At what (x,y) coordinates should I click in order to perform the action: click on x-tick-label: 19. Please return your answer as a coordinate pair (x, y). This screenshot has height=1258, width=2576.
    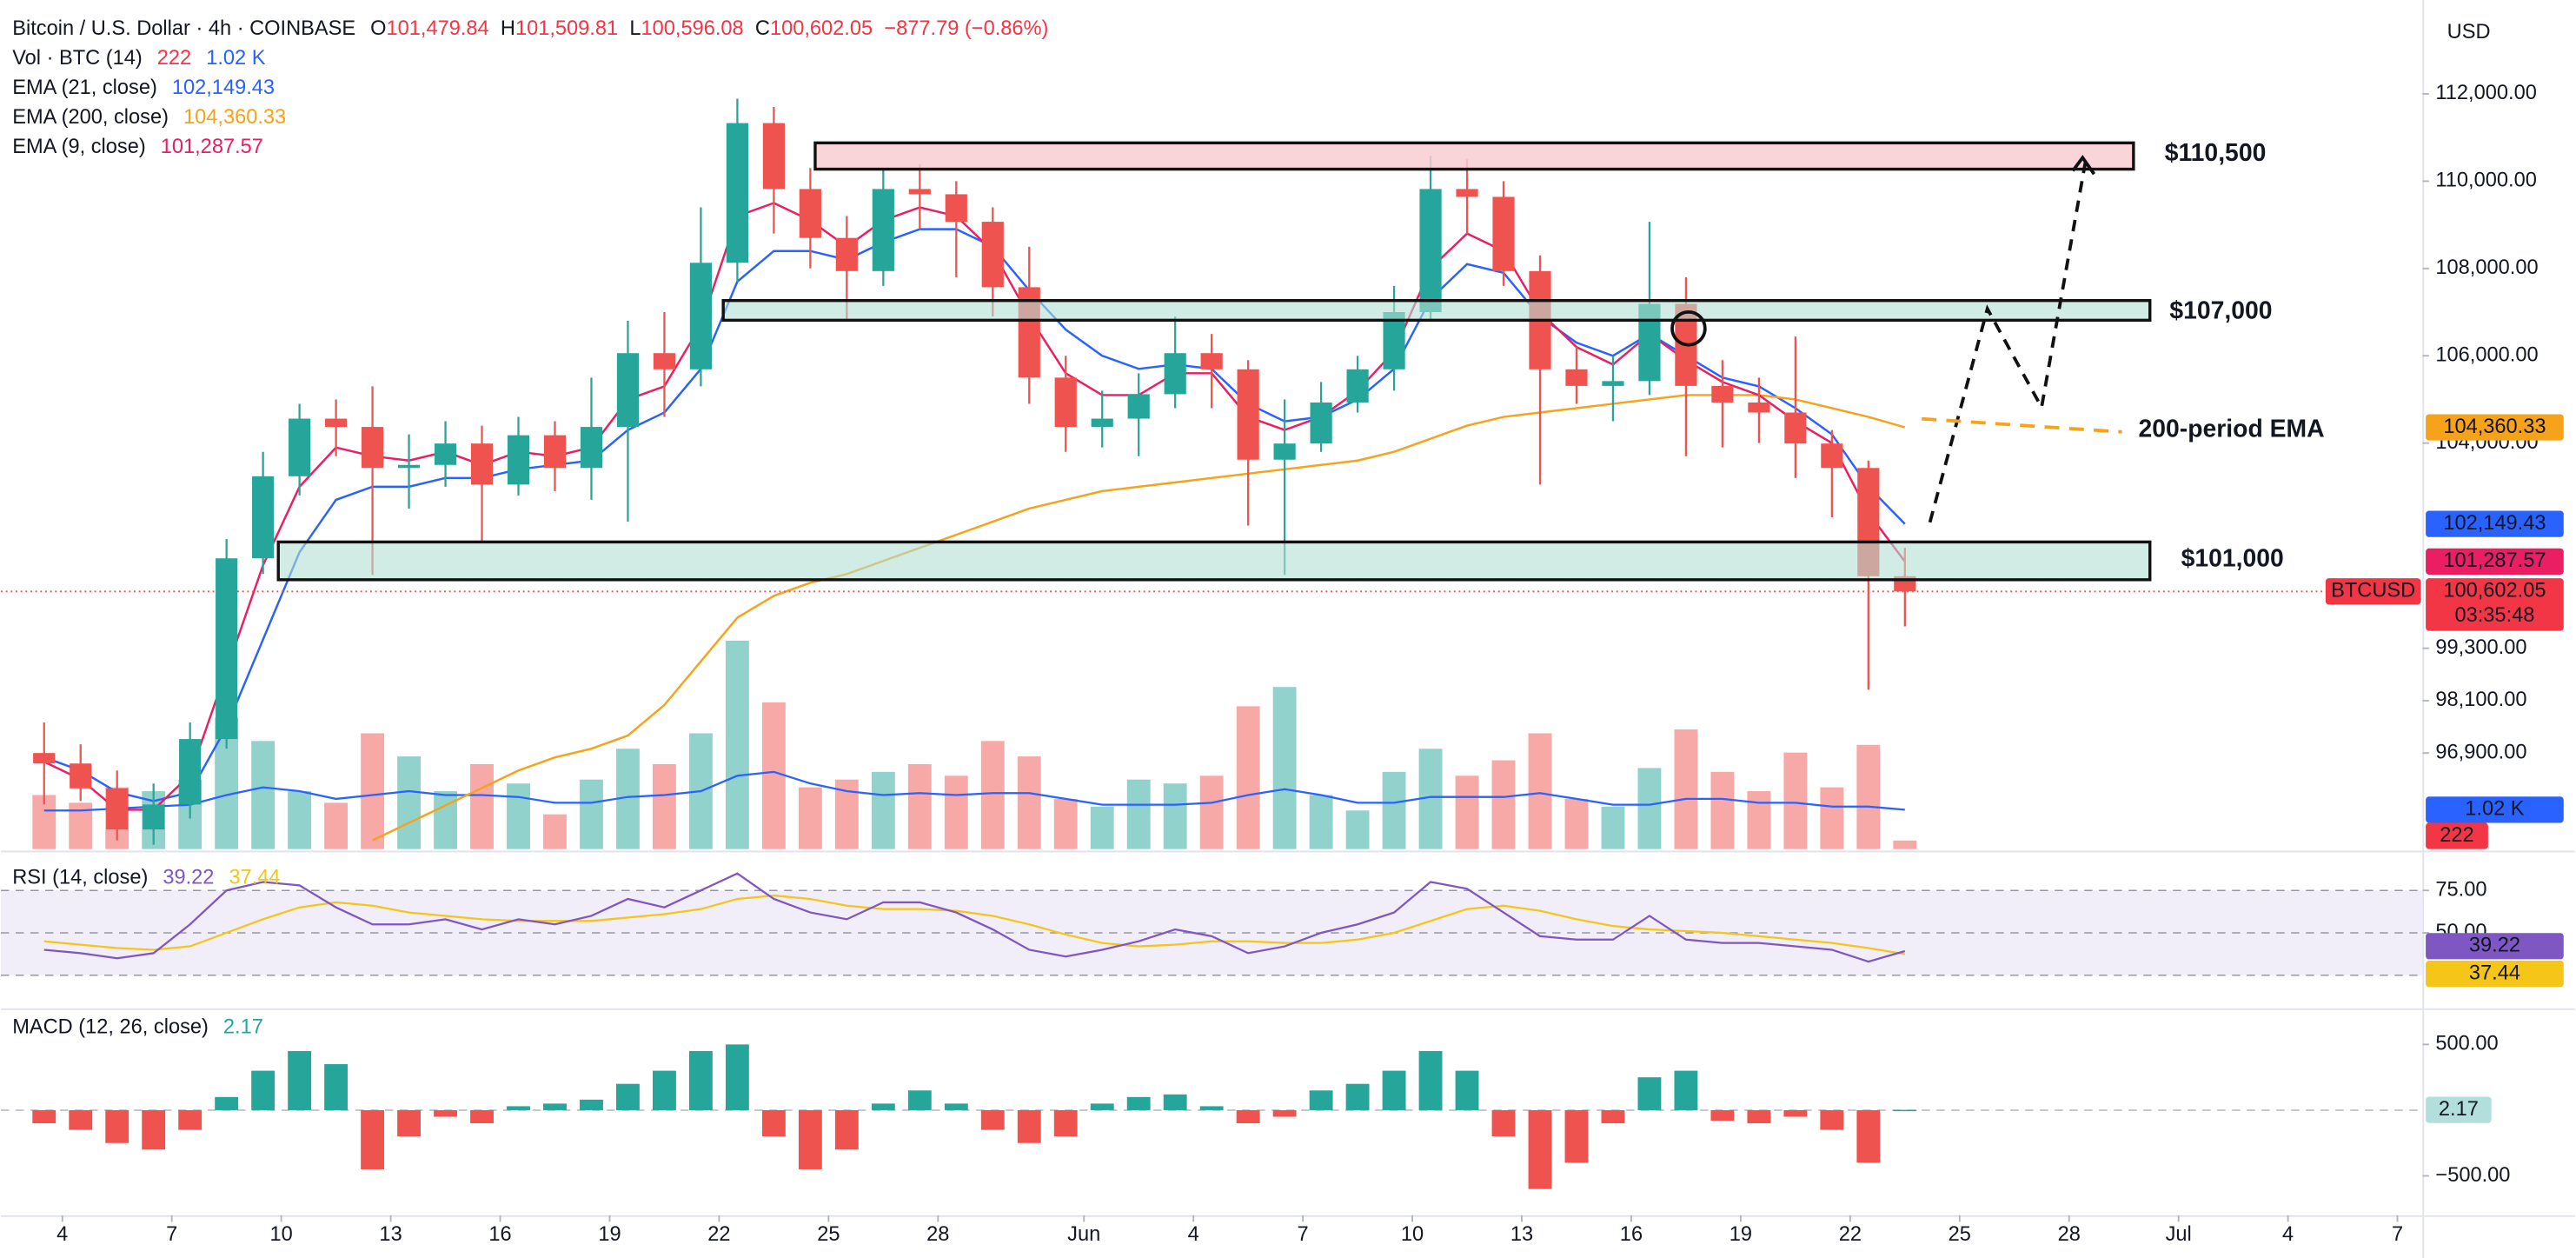
    Looking at the image, I should click on (1741, 1234).